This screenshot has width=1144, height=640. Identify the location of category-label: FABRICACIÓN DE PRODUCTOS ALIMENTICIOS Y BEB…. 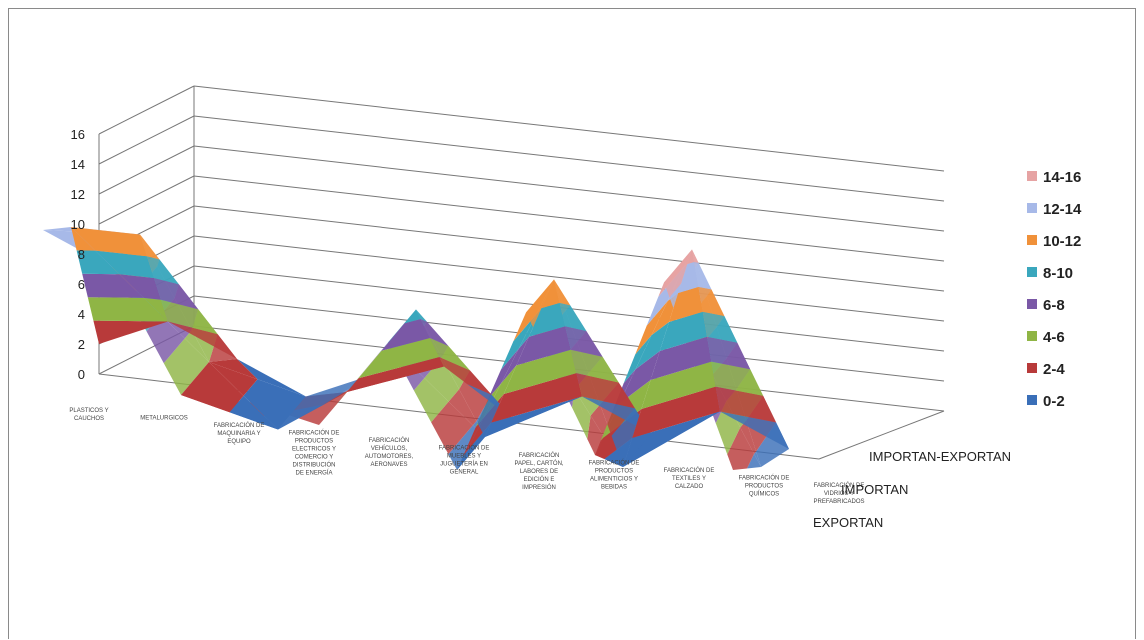
(614, 475).